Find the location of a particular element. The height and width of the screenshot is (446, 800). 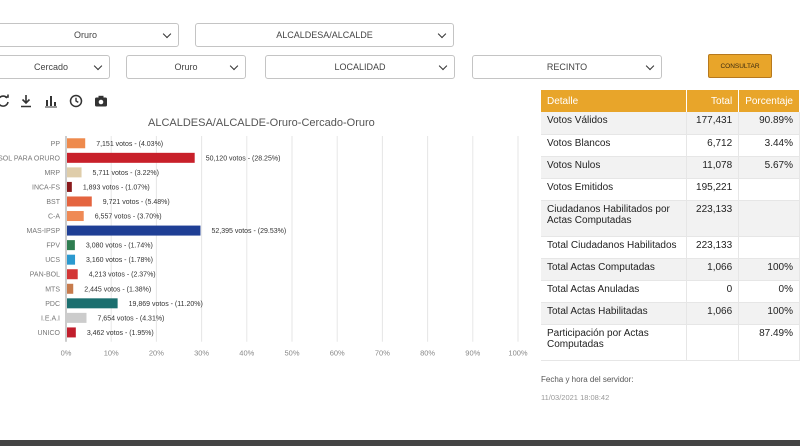

cell-detalle: Votos Válidos is located at coordinates (614, 123).